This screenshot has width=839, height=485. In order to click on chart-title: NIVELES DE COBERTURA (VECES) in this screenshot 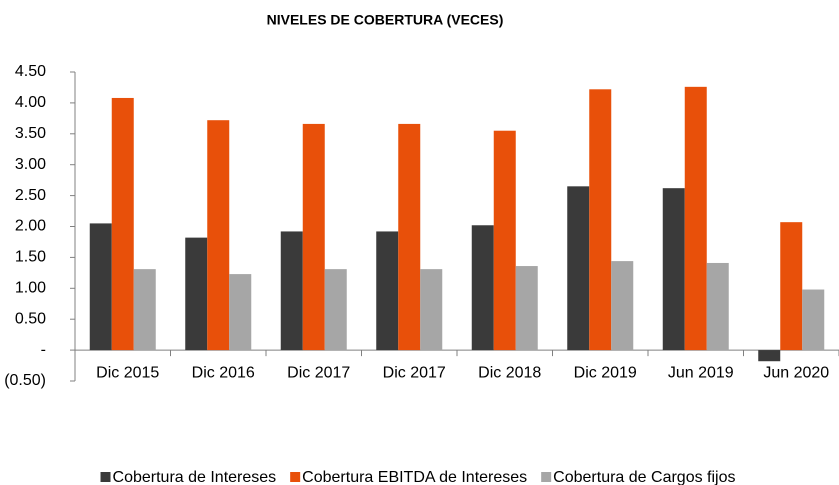, I will do `click(385, 20)`.